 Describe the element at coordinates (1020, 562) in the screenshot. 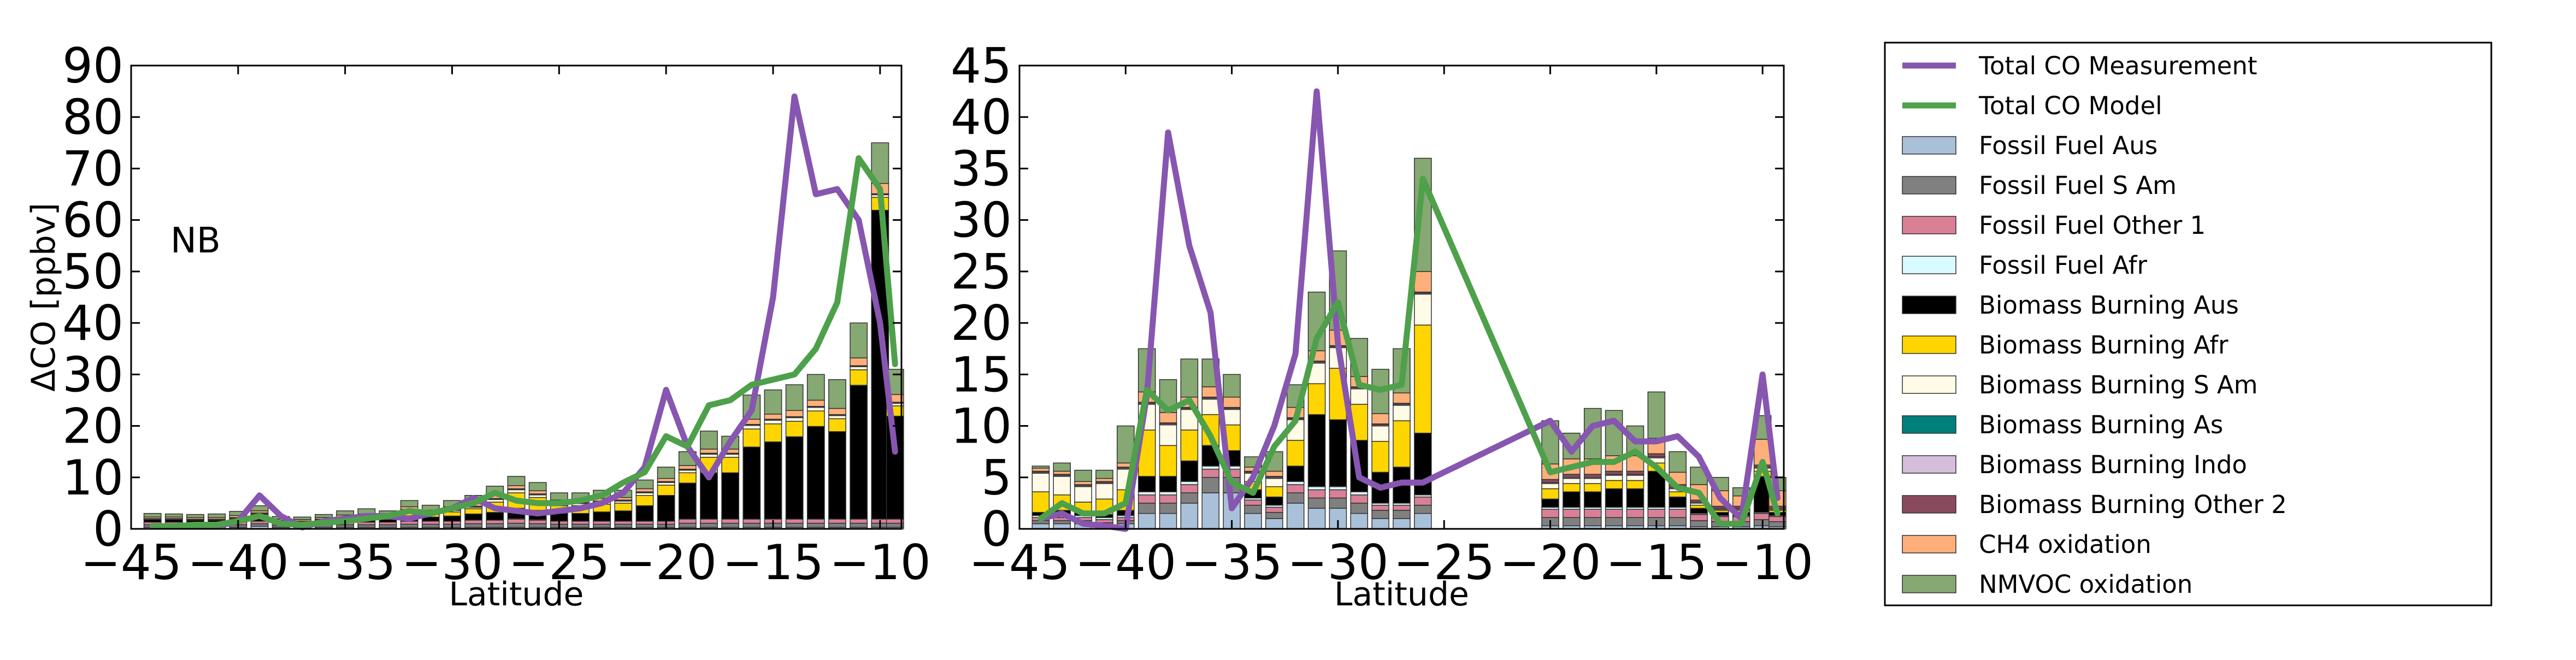

I see `x-tick-label: −45` at that location.